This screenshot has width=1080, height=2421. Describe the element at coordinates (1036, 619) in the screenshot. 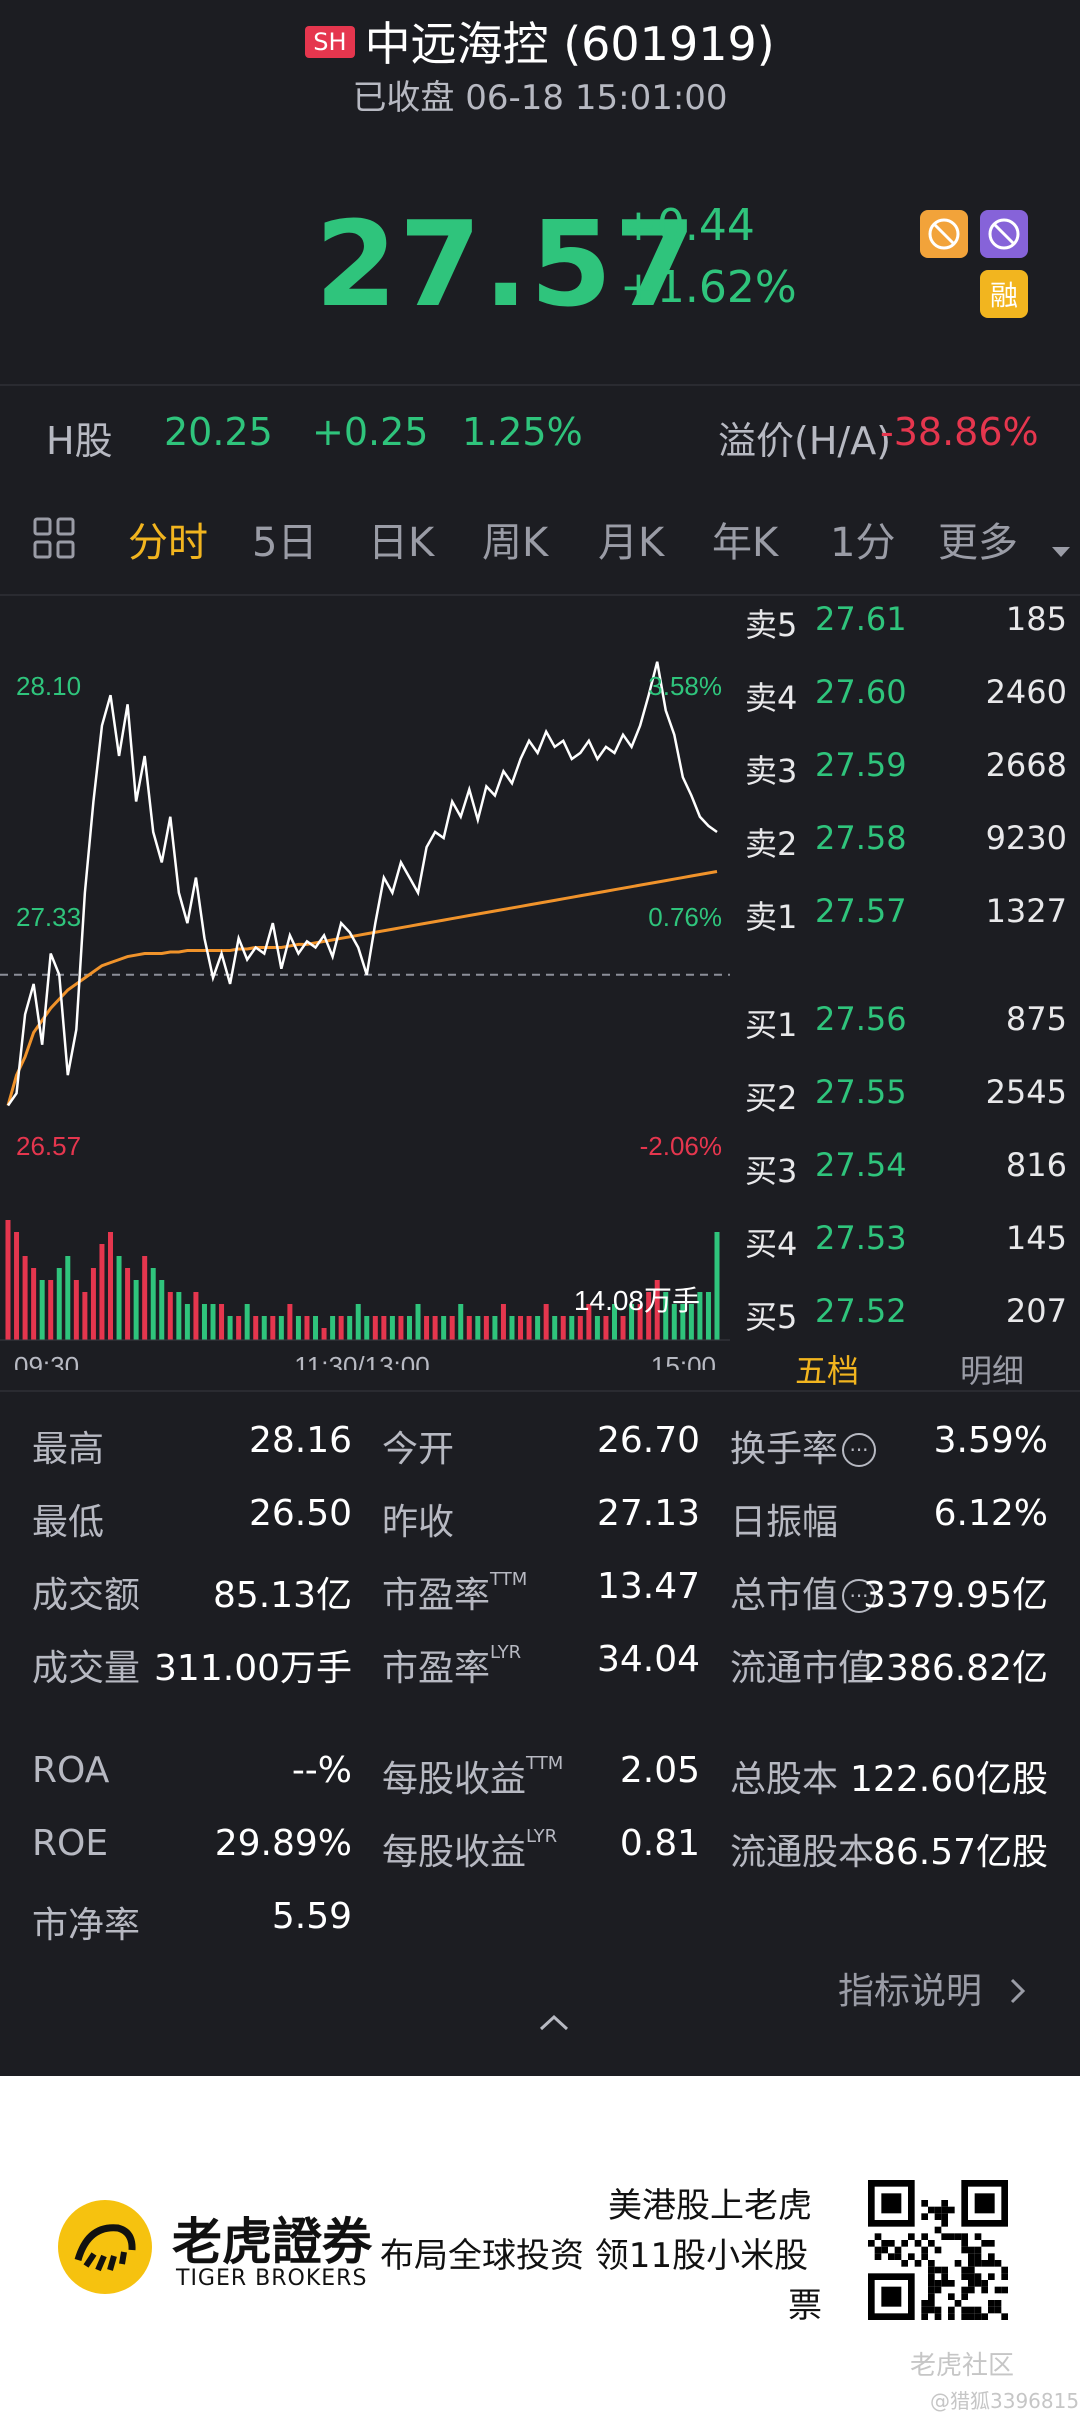

I see `order-volume: 185` at that location.